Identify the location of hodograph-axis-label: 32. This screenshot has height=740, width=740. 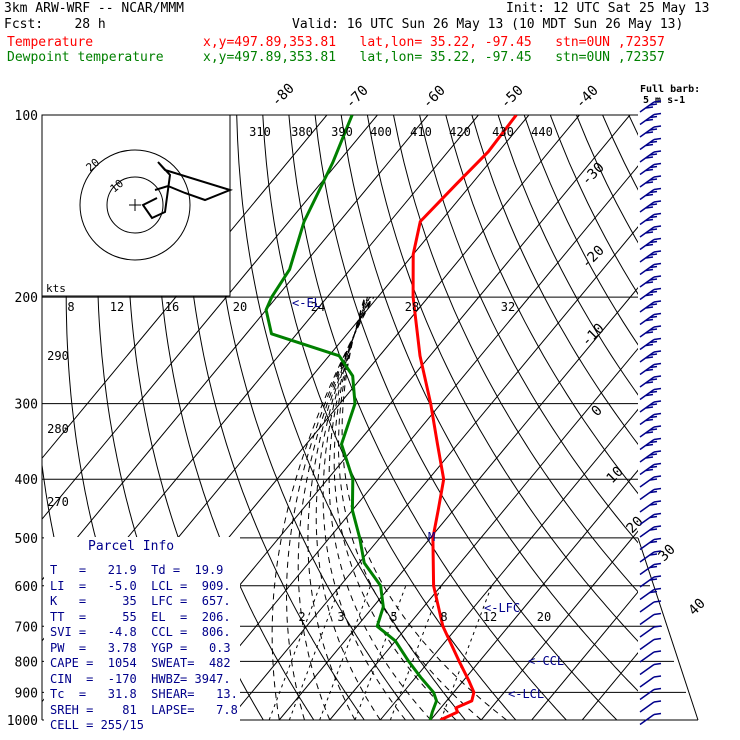
(508, 307).